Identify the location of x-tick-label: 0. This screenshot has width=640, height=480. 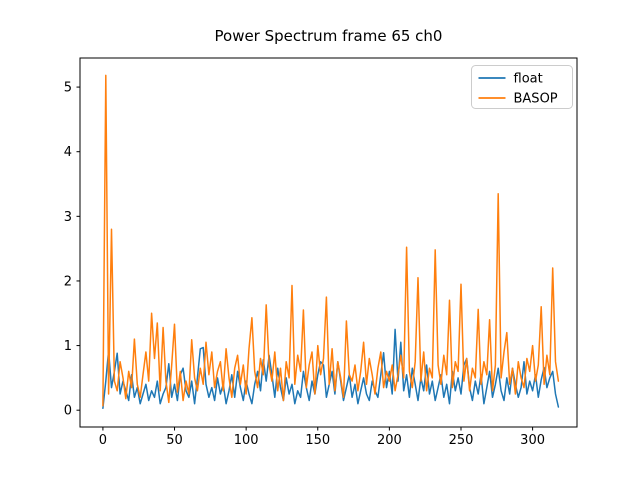
(103, 440).